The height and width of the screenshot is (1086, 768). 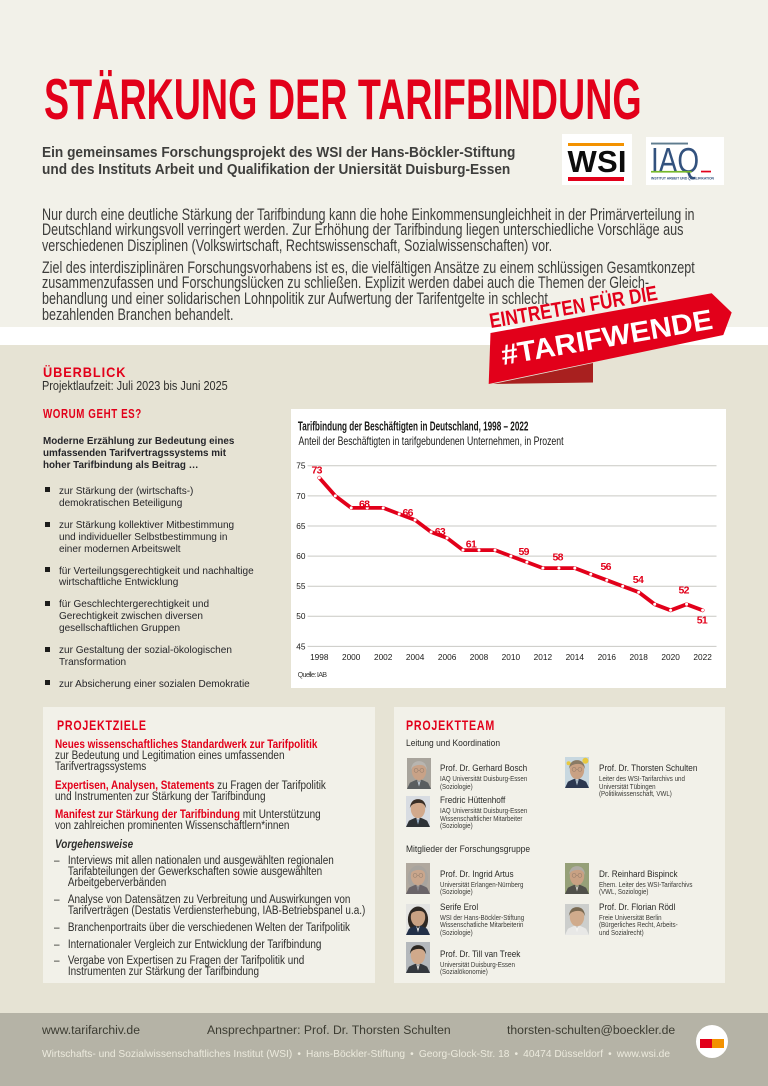 I want to click on svg-text: 63, so click(x=440, y=532).